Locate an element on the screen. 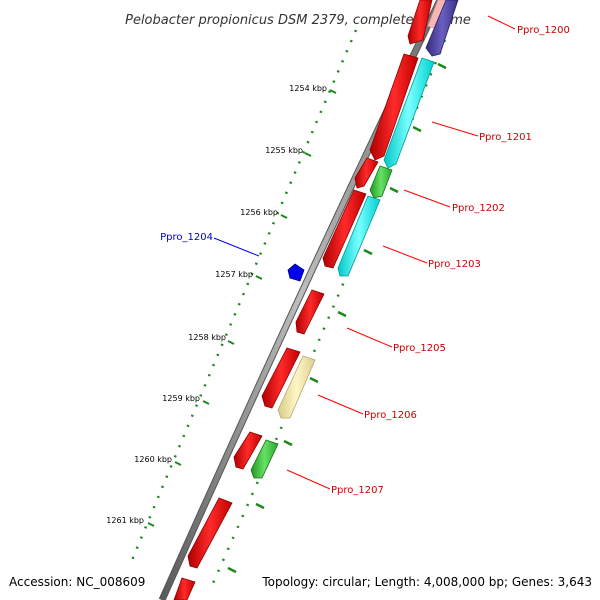 The image size is (600, 600). gene-ppro-1203-reverse is located at coordinates (359, 236).